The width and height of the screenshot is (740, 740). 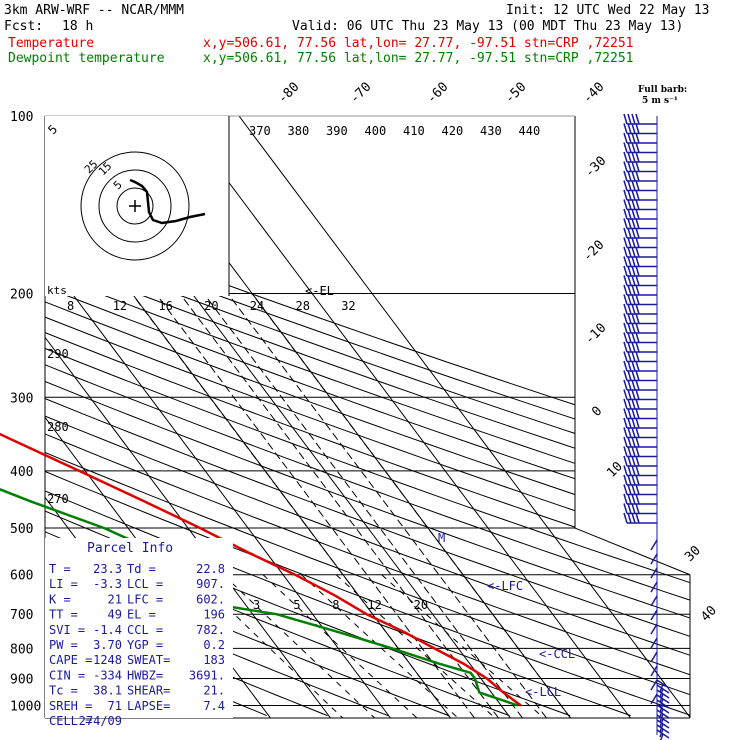 I want to click on theta-left-label-290: 290, so click(x=58, y=354).